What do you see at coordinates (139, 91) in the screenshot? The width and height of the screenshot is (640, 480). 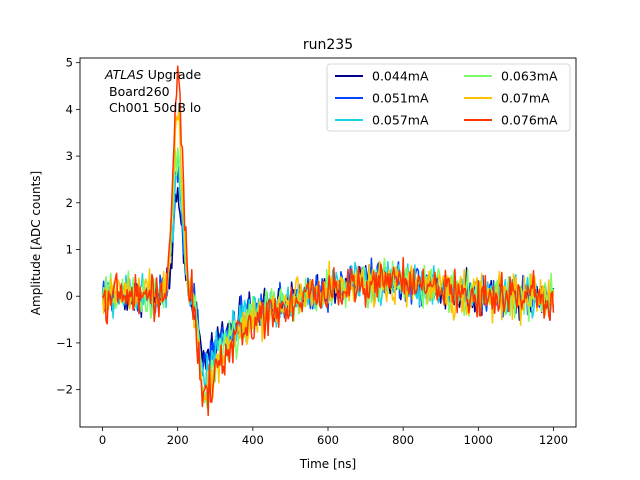 I see `annotation-board: Board260` at bounding box center [139, 91].